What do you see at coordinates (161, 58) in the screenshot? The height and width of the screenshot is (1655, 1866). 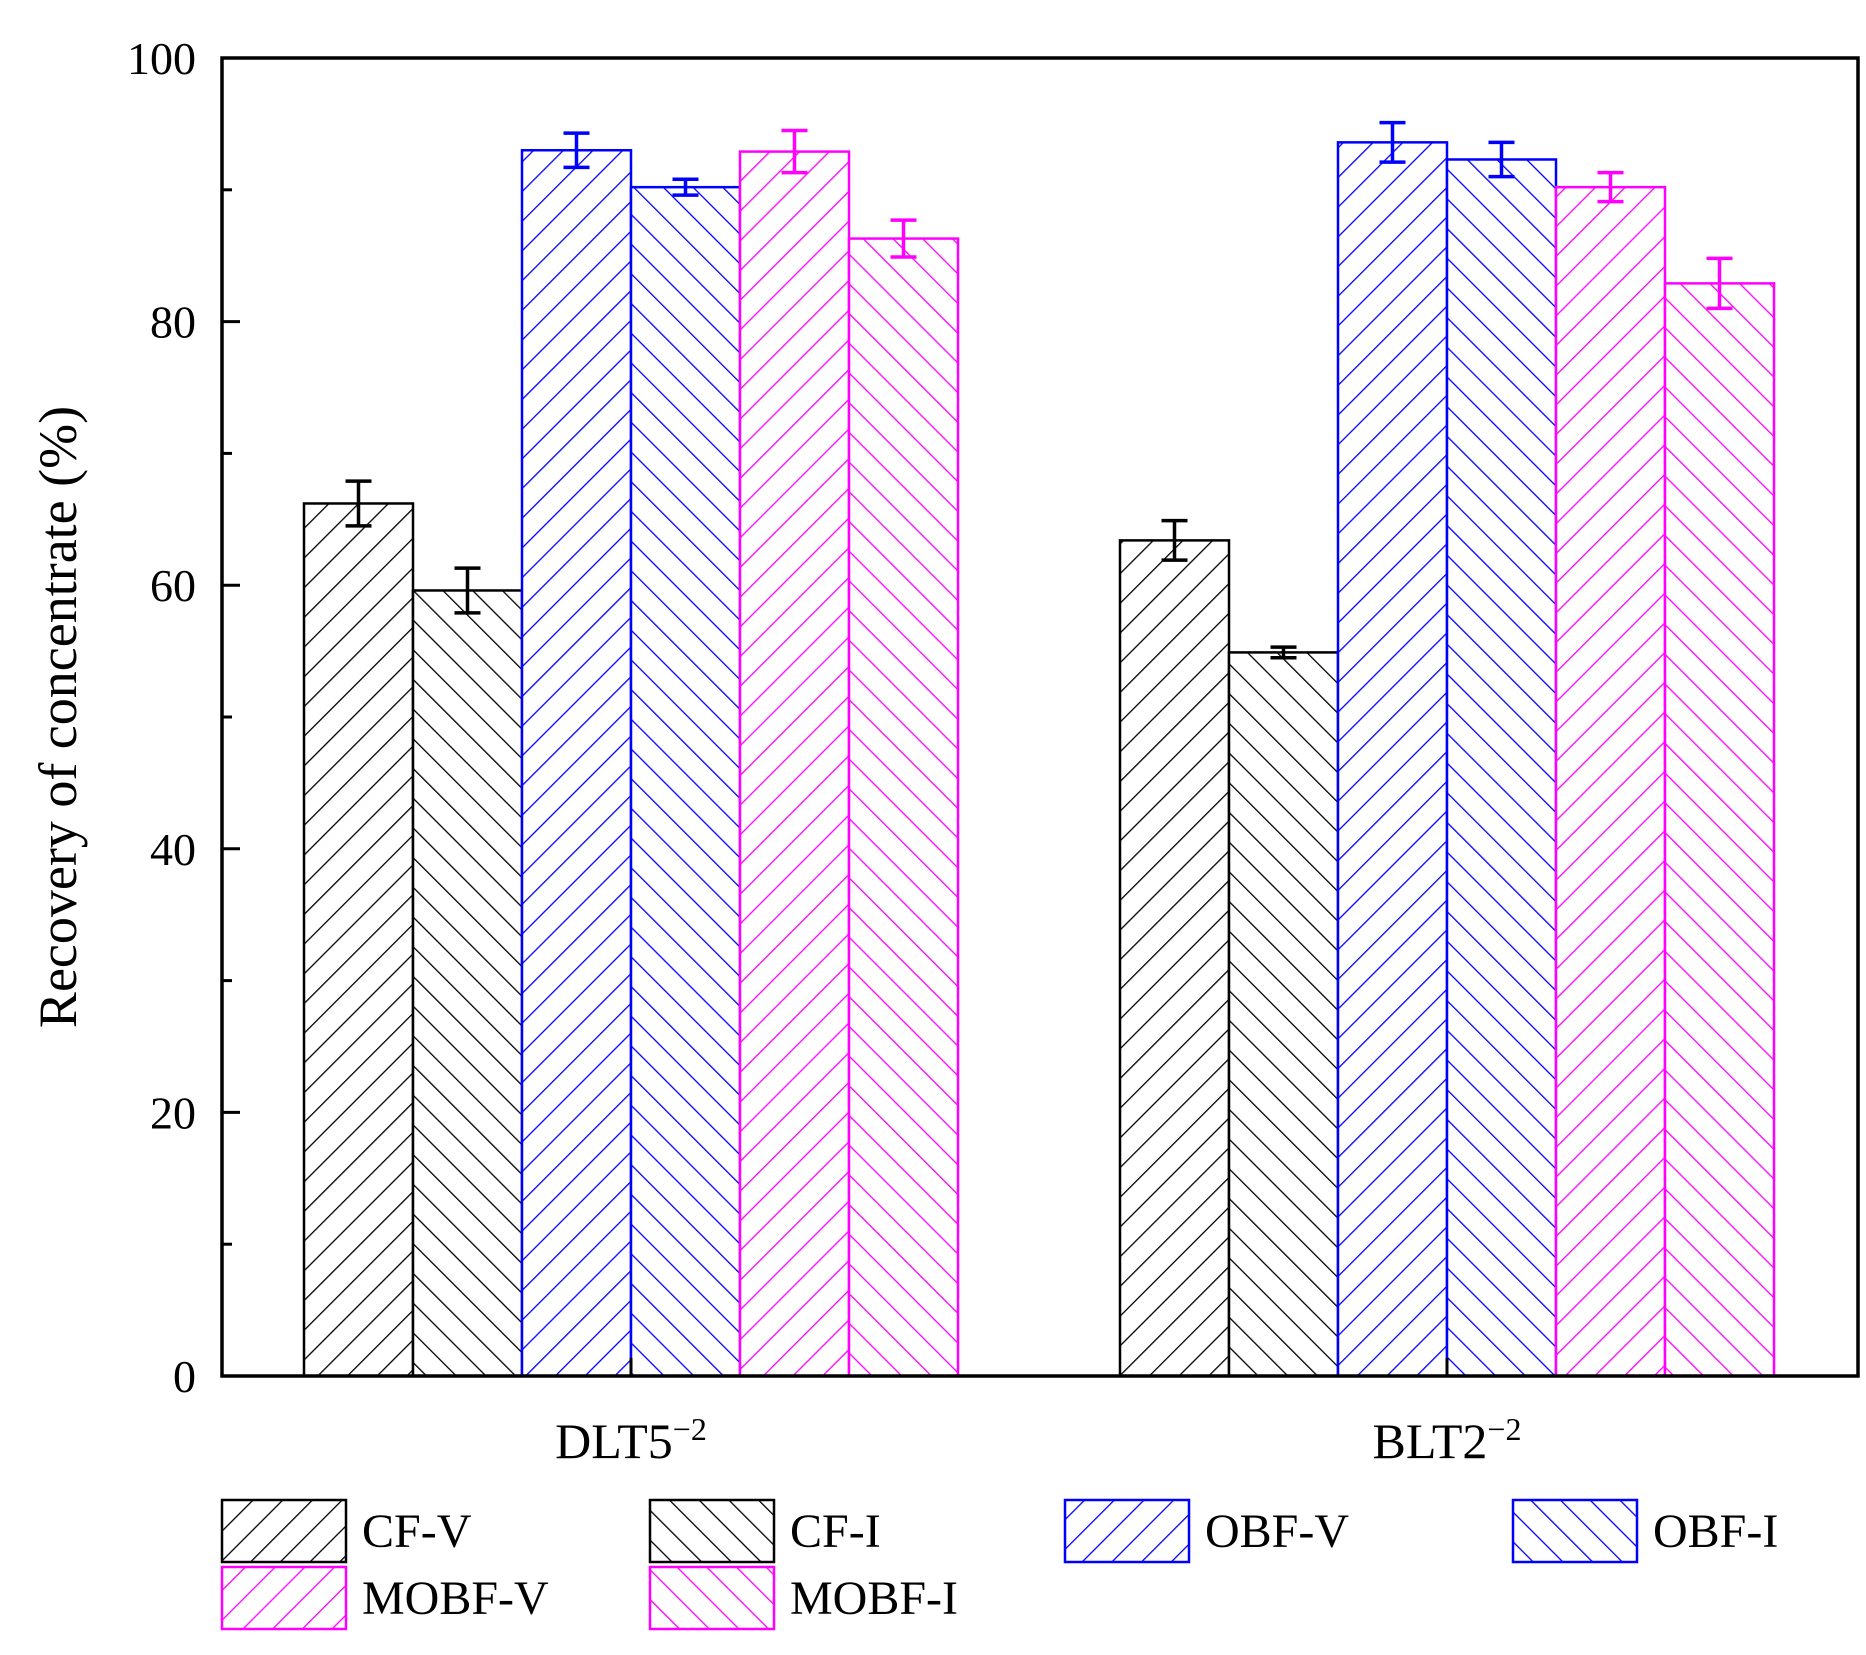 I see `y-tick-label: 100` at bounding box center [161, 58].